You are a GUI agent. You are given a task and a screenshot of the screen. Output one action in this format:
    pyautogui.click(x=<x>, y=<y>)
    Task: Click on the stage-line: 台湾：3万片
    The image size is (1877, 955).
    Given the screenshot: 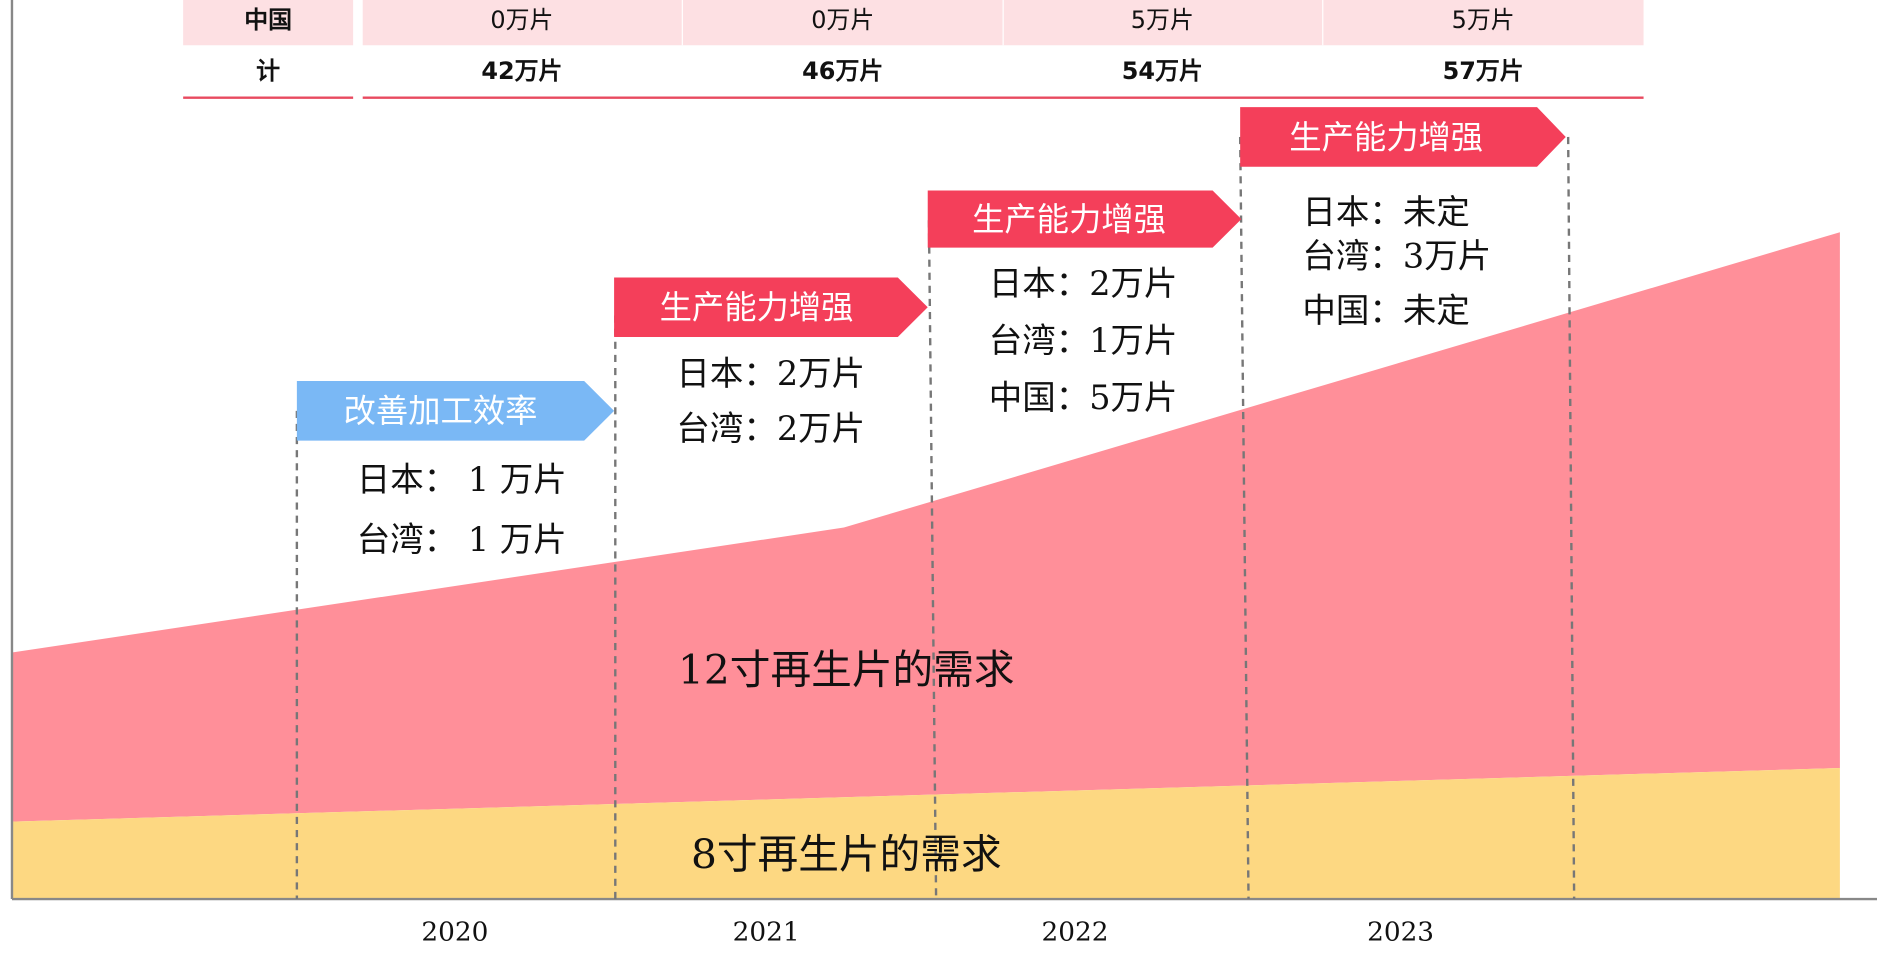 What is the action you would take?
    pyautogui.click(x=1396, y=255)
    